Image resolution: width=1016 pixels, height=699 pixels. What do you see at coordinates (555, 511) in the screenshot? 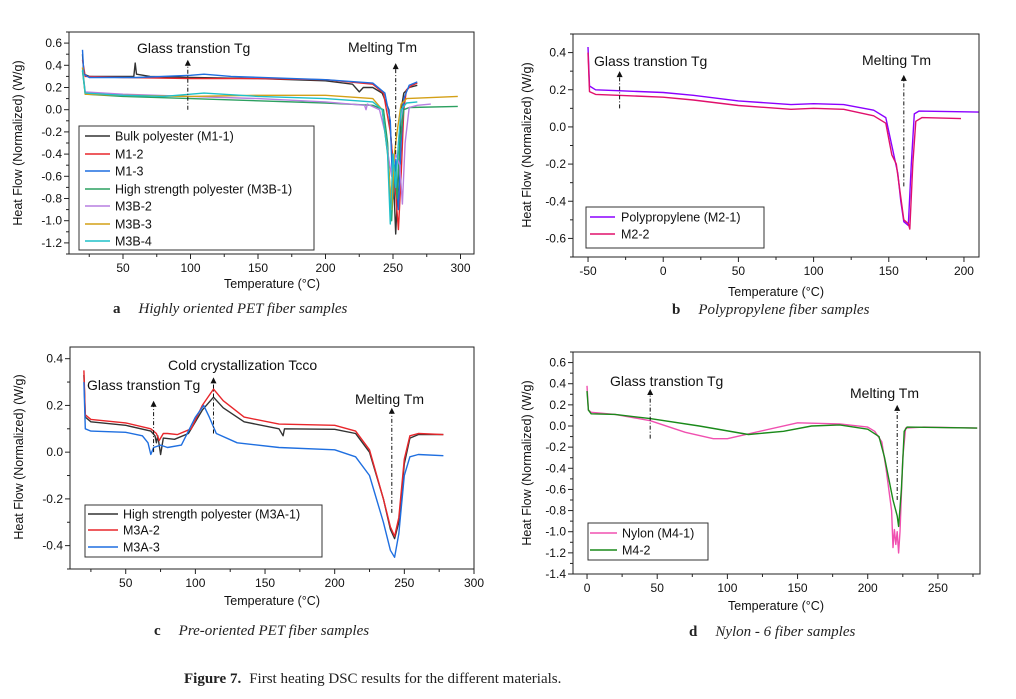
I see `y-tick-label: -0.8` at bounding box center [555, 511].